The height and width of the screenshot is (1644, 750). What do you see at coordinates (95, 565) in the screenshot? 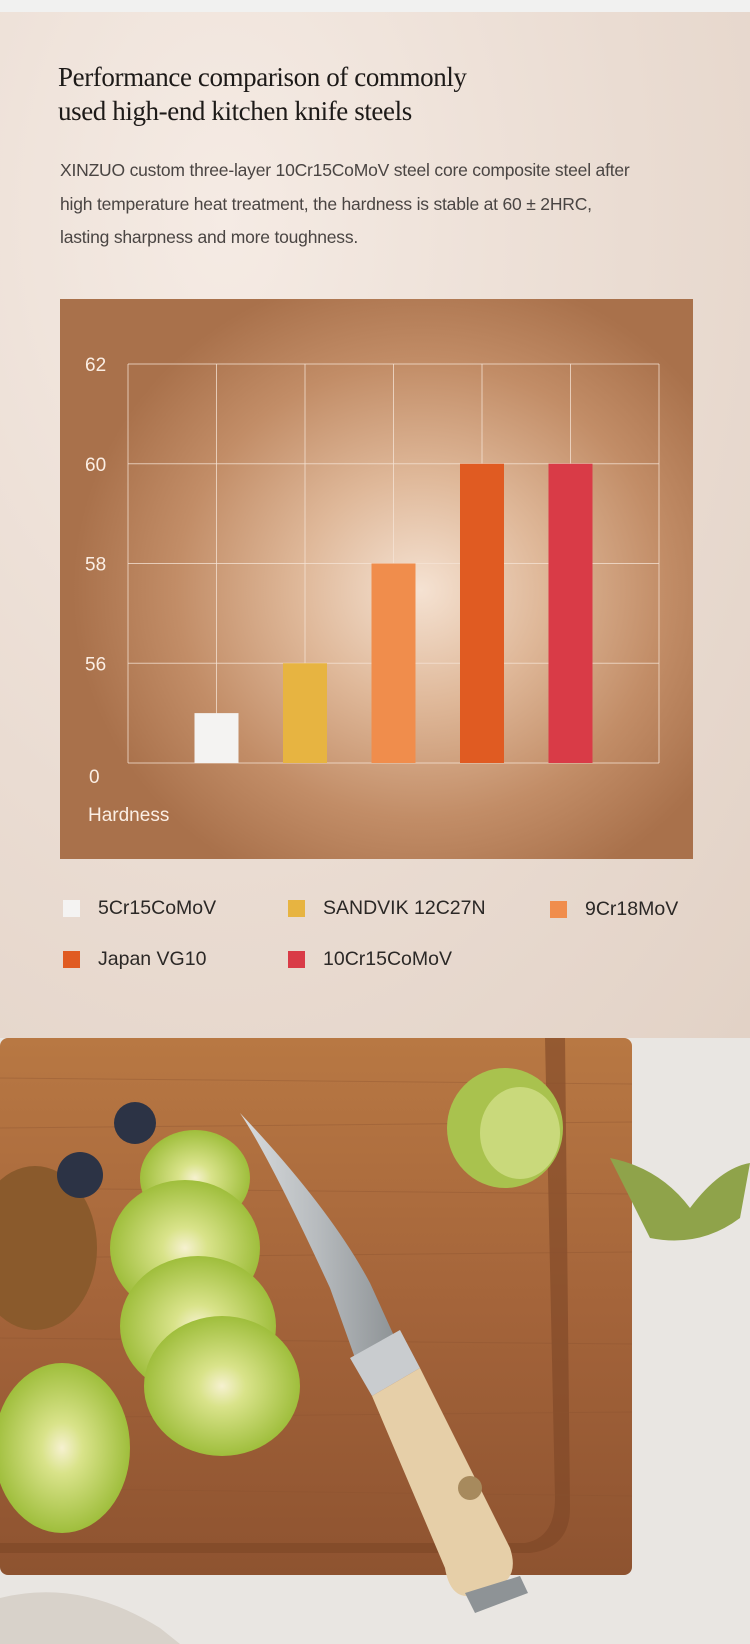
I see `y-tick-label: 58` at bounding box center [95, 565].